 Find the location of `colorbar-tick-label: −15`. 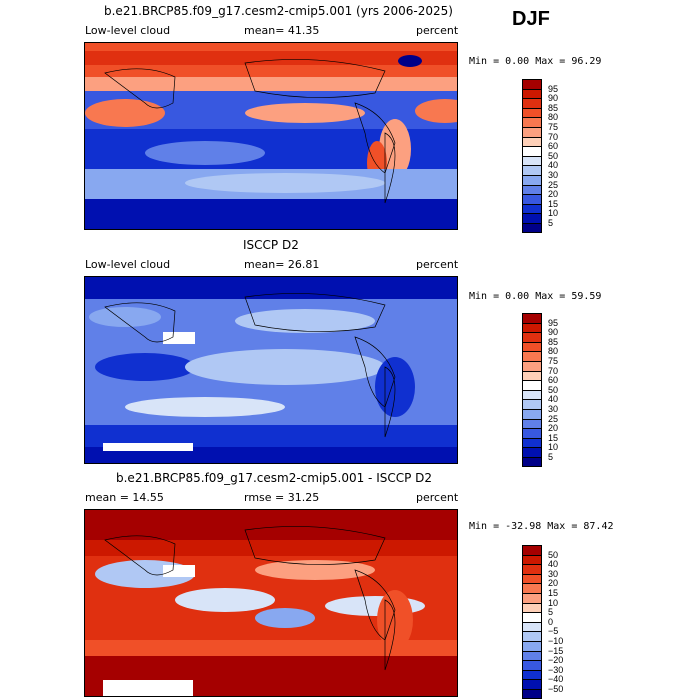

colorbar-tick-label: −15 is located at coordinates (556, 650).